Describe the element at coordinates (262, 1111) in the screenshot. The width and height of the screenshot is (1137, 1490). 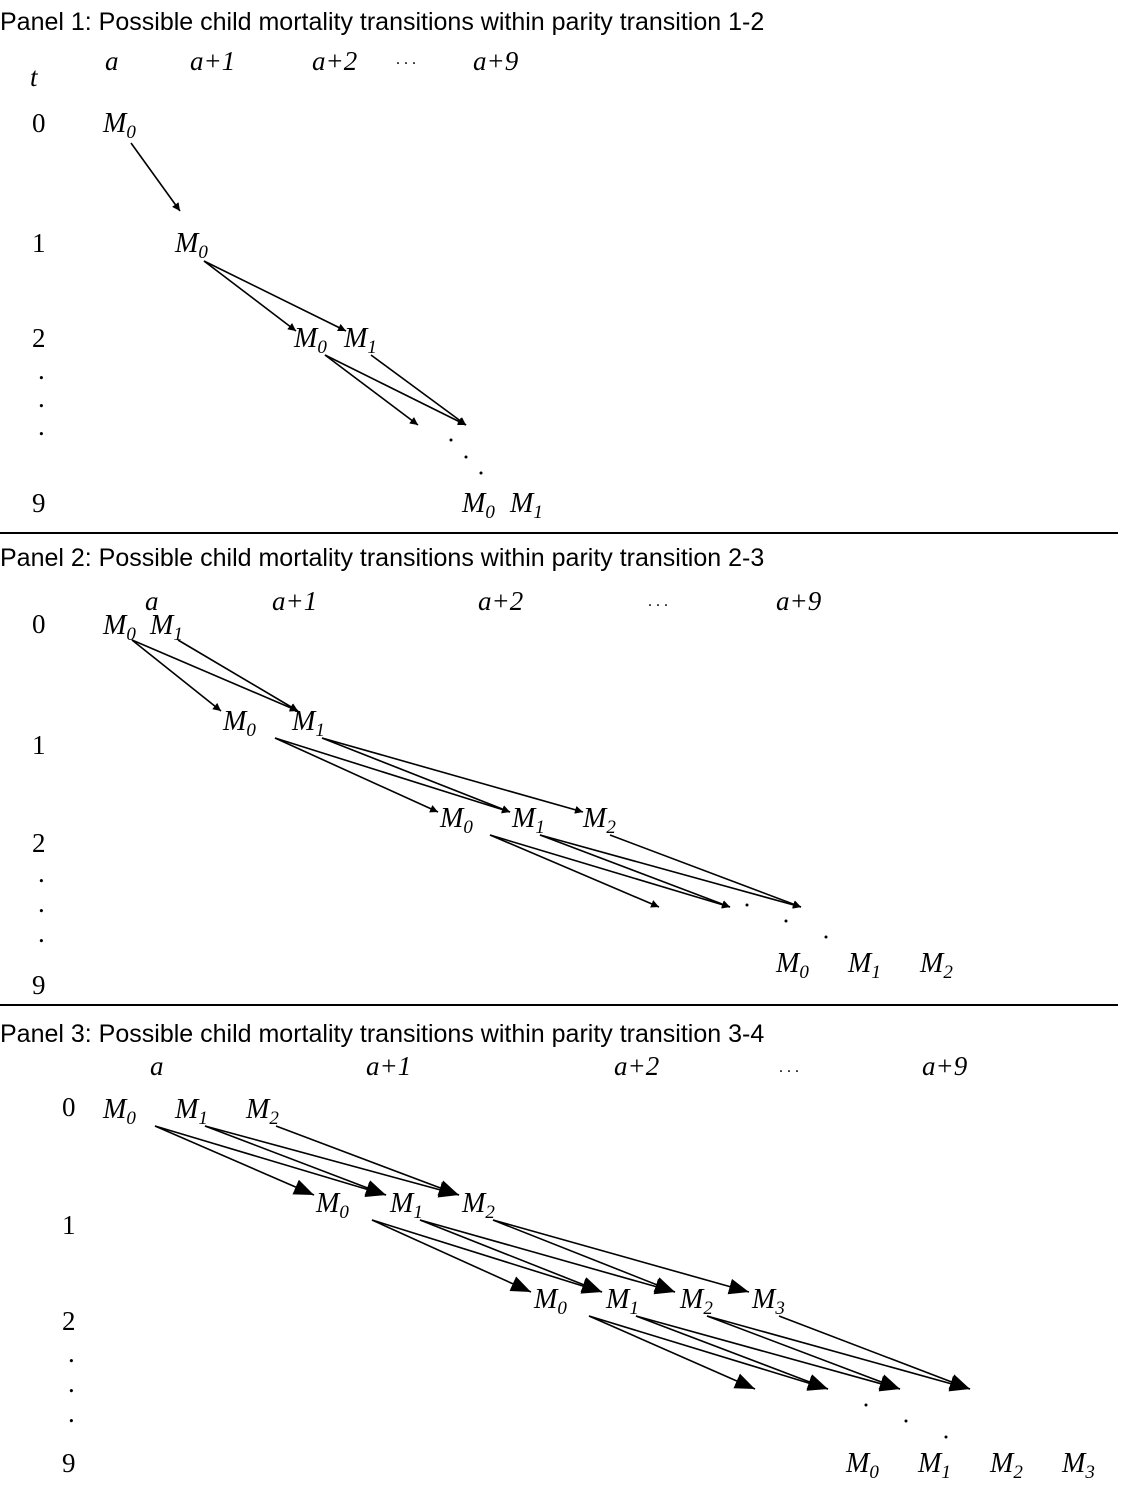
I see `panel-3-node-t0-m2: M2` at that location.